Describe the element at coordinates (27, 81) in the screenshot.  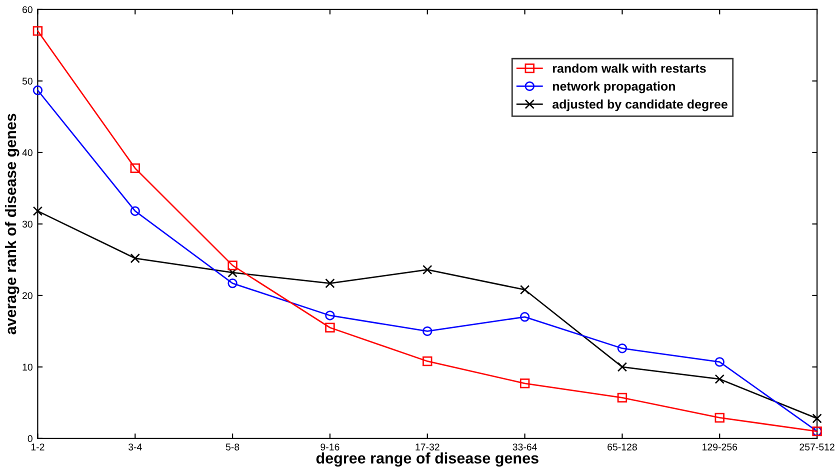
I see `y-tick-label: 50` at that location.